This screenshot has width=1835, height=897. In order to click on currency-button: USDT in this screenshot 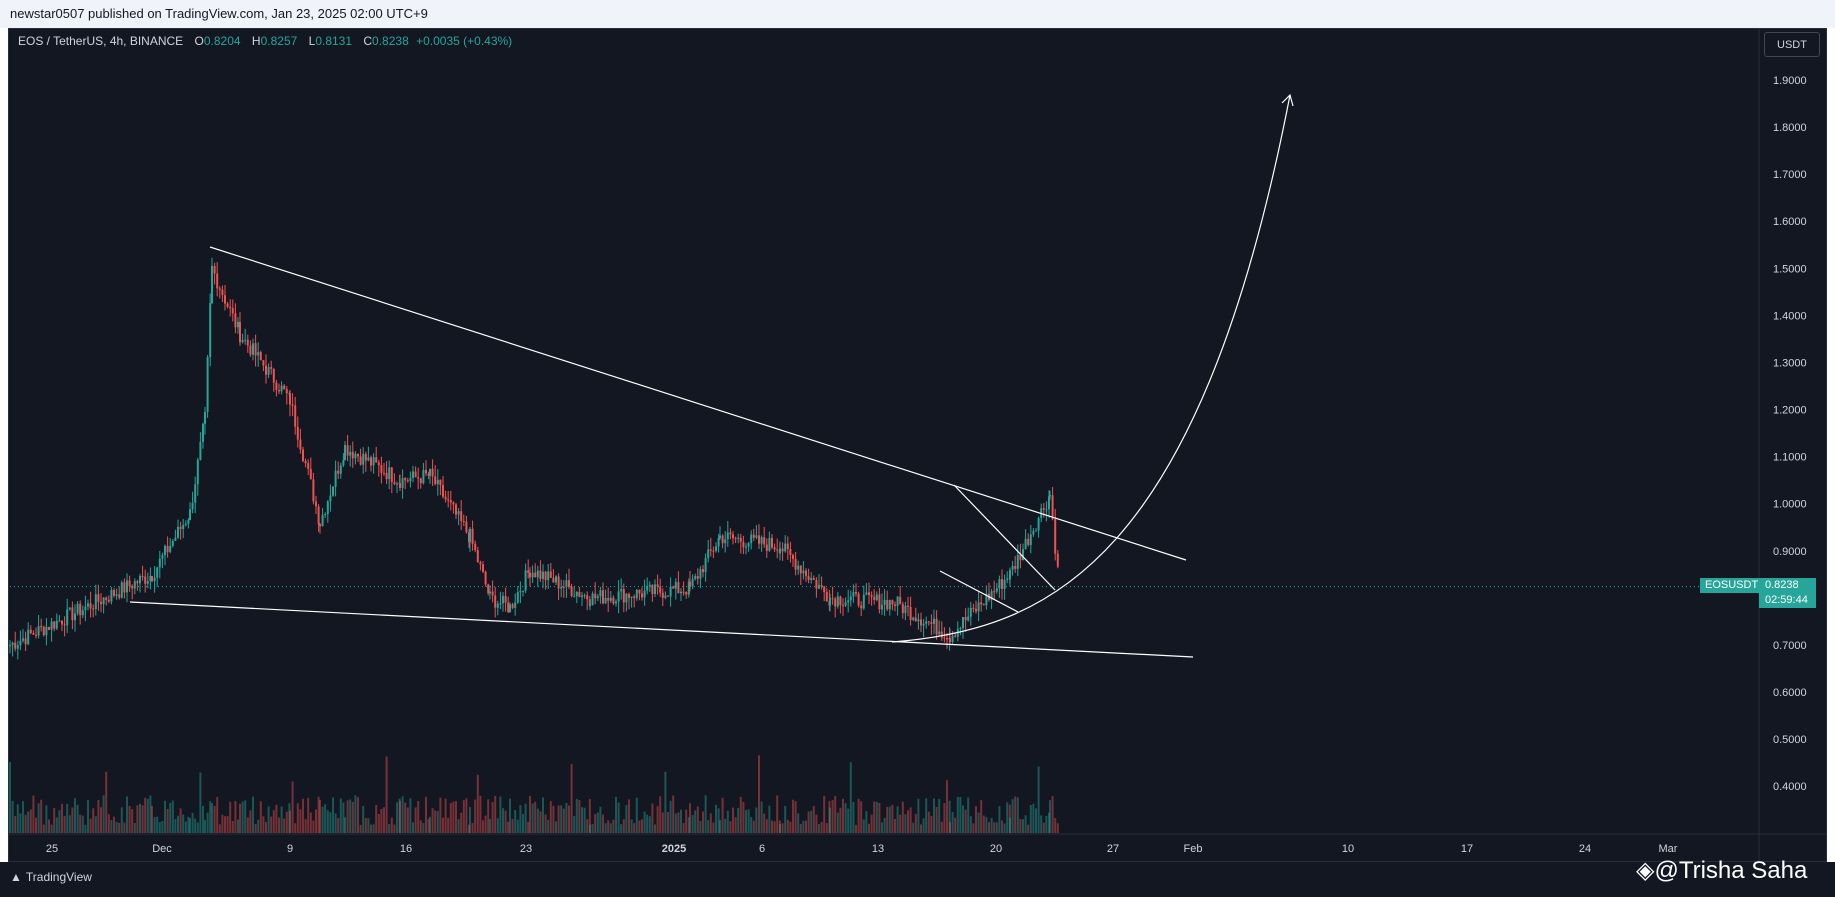, I will do `click(1792, 44)`.